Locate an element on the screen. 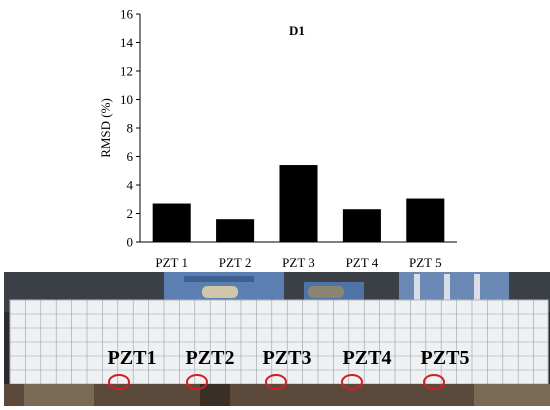  y-axis-label: RMSD (%) is located at coordinates (105, 128).